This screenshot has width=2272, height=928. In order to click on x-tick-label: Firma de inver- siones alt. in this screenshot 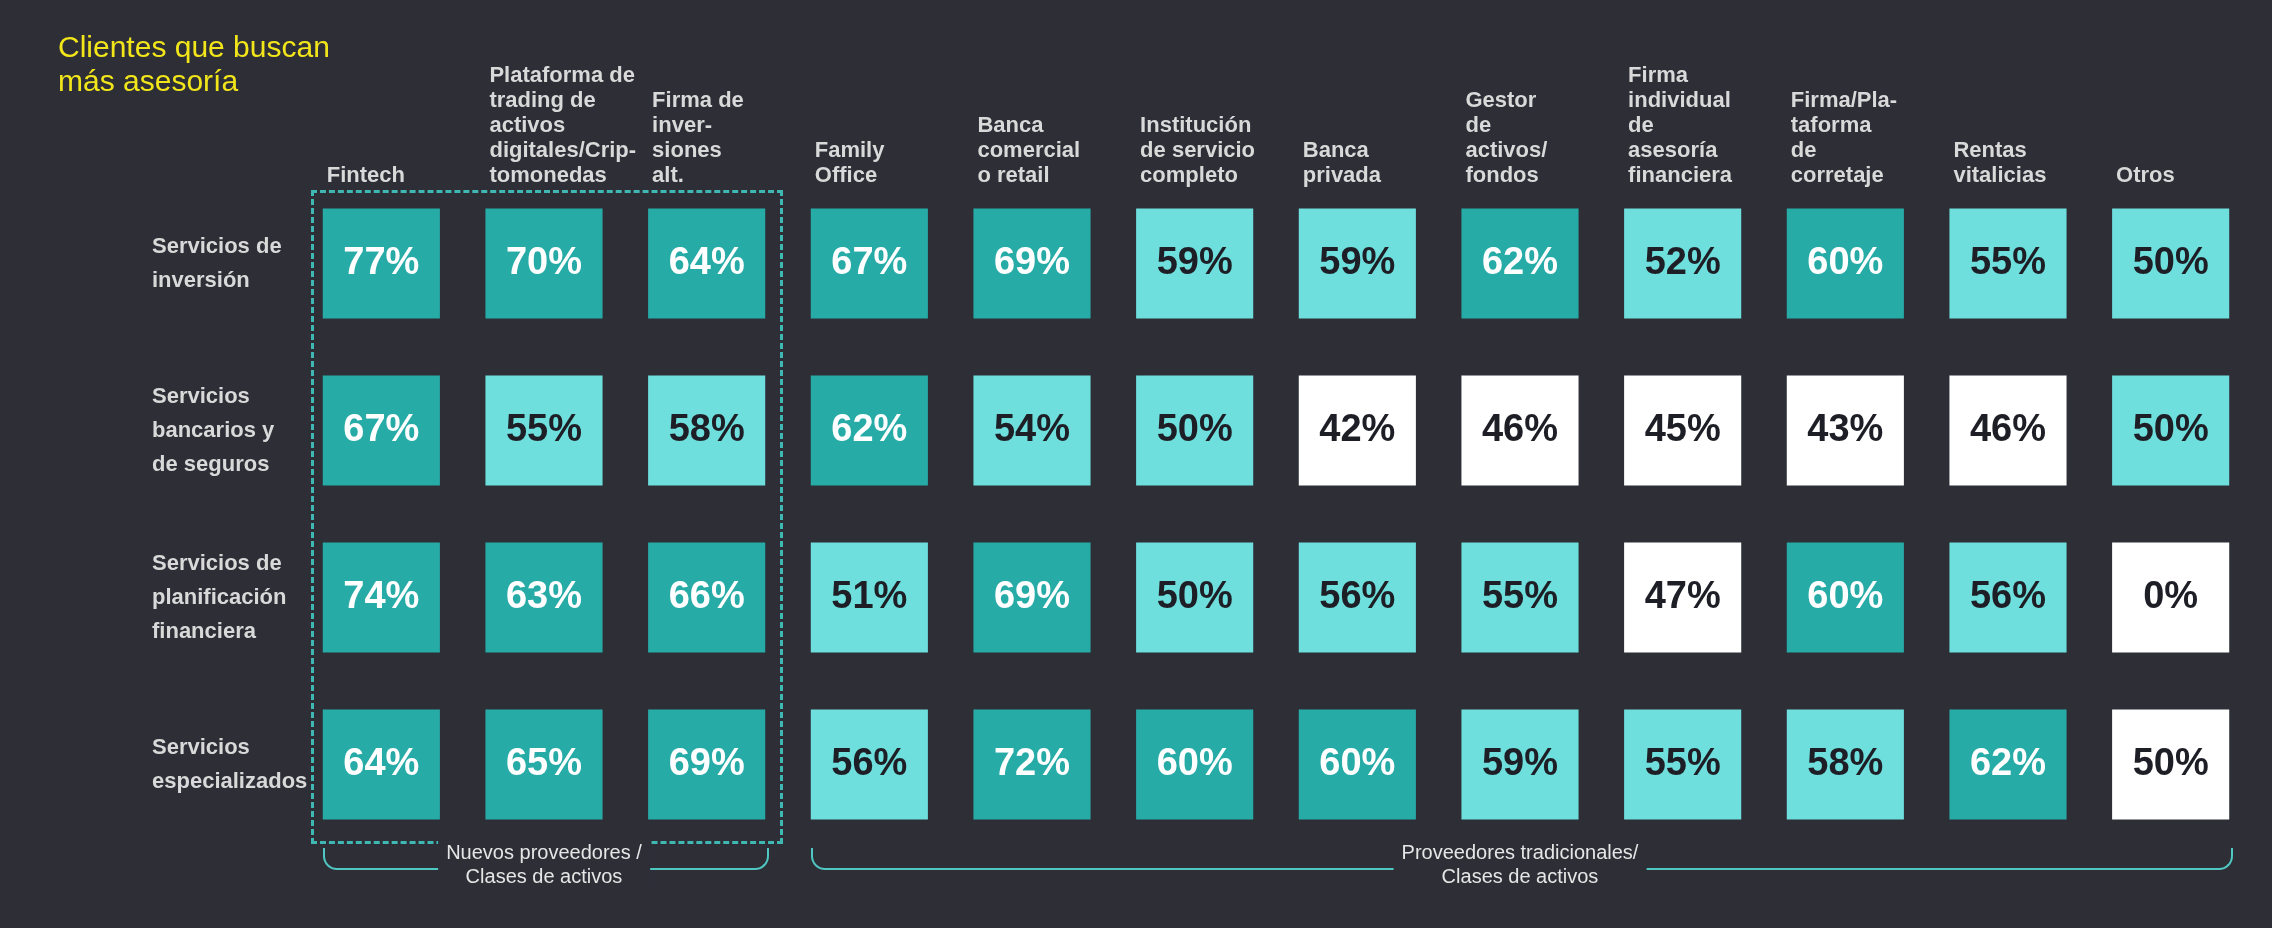, I will do `click(698, 137)`.